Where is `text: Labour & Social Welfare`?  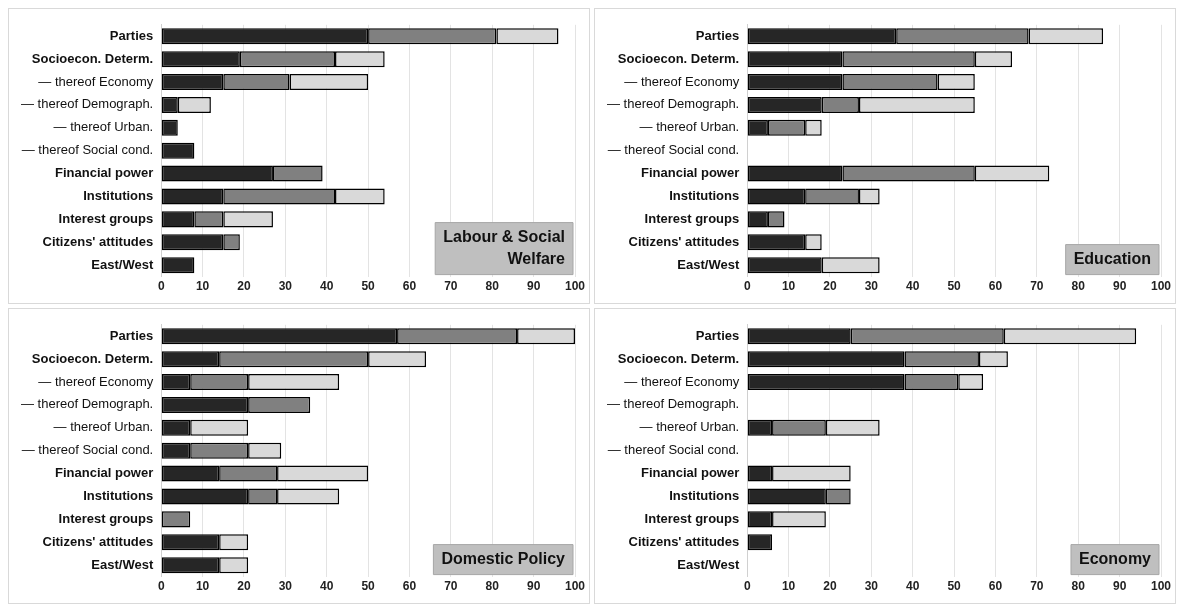
text: Labour & Social Welfare is located at coordinates (504, 248).